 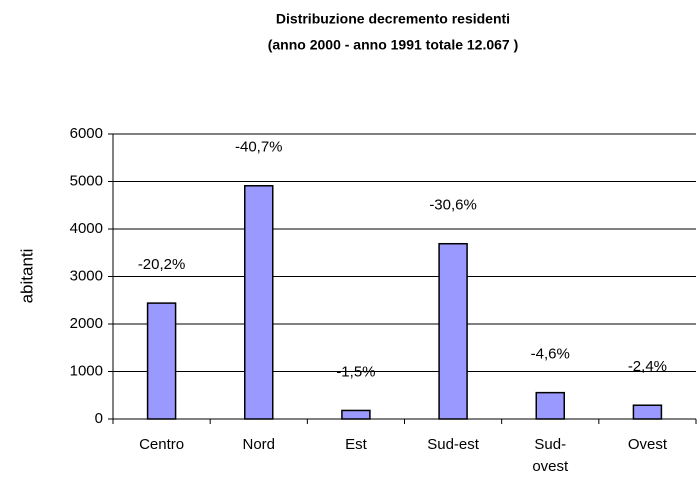 I want to click on chart-subtitle: (anno 2000 - anno 1991 totale 12.067 ), so click(x=393, y=45).